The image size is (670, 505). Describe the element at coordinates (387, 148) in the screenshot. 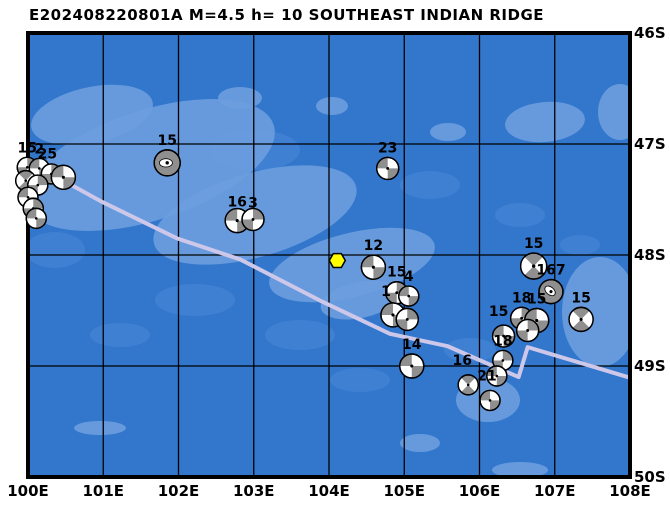

I see `beachball-label: 23` at that location.